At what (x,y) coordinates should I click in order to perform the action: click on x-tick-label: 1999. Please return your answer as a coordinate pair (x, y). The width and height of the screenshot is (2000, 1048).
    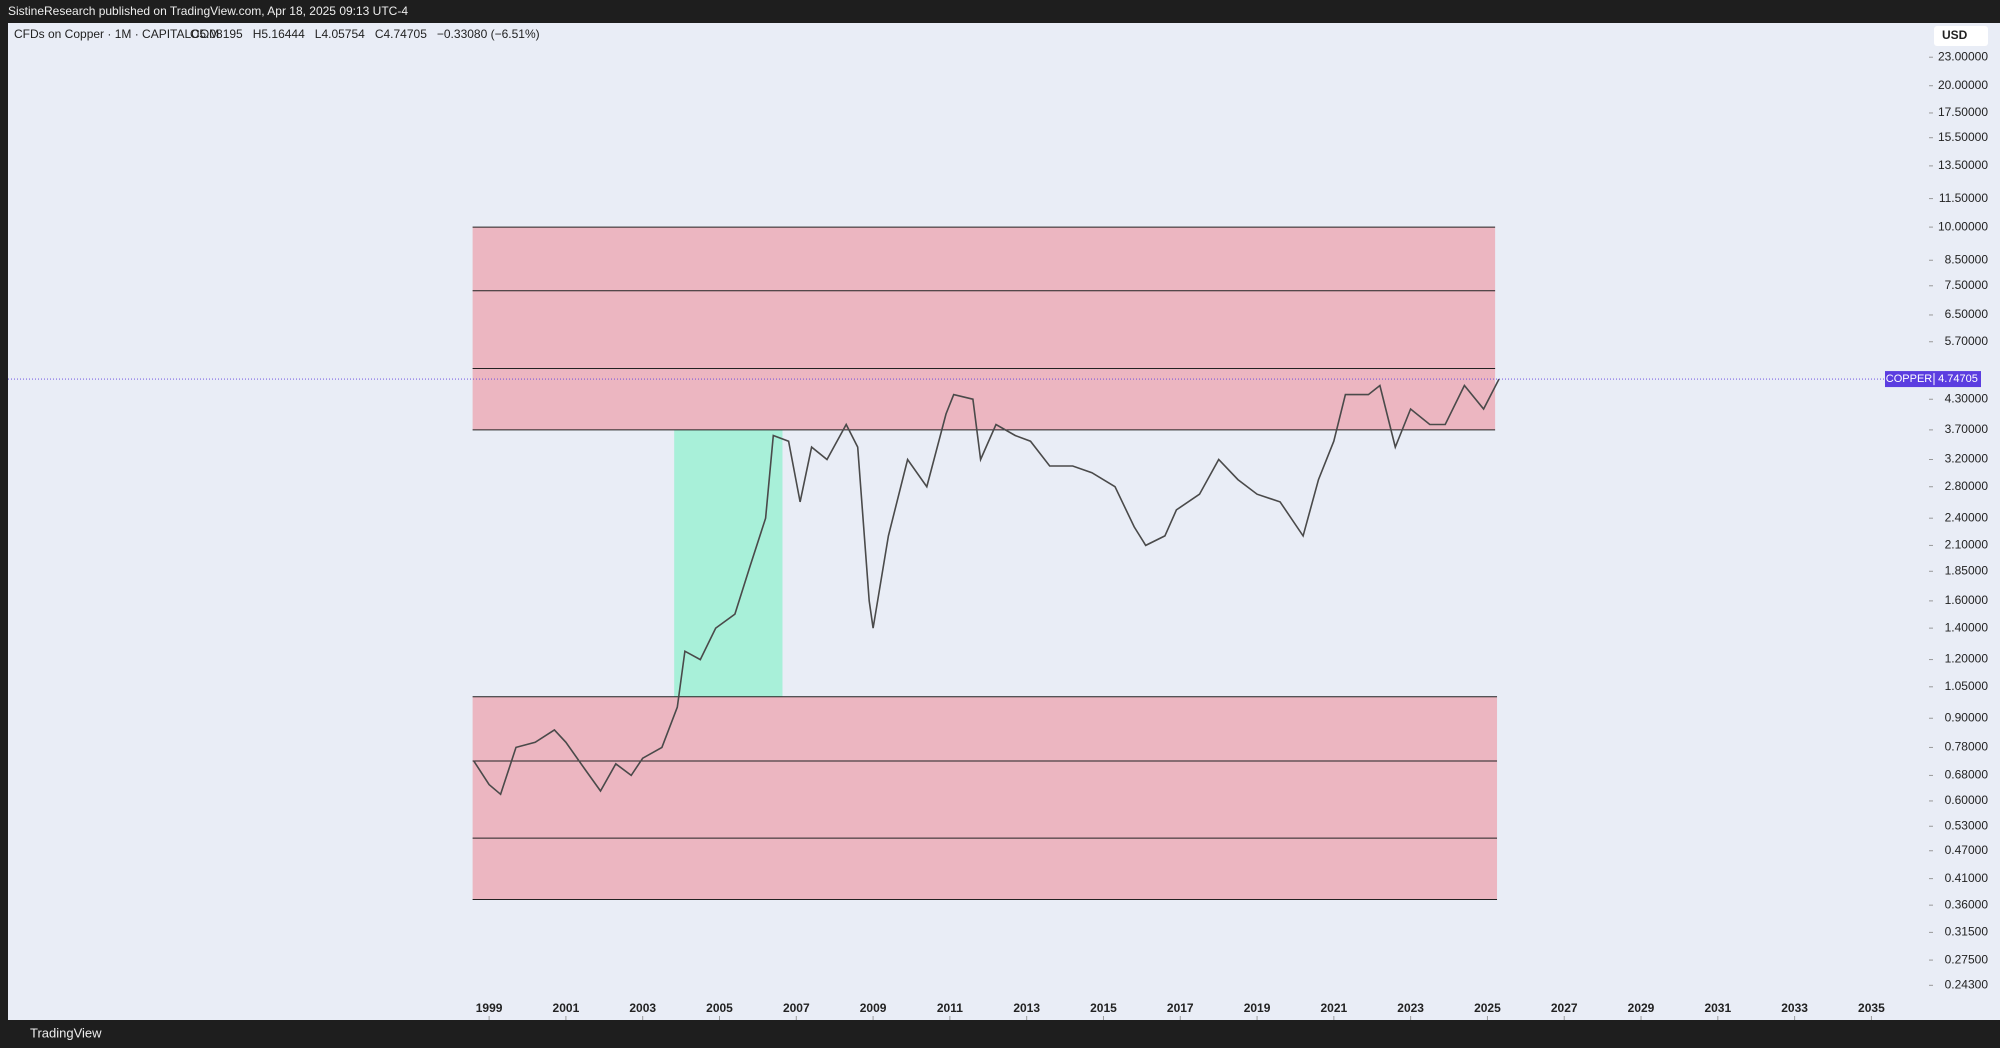
    Looking at the image, I should click on (489, 1008).